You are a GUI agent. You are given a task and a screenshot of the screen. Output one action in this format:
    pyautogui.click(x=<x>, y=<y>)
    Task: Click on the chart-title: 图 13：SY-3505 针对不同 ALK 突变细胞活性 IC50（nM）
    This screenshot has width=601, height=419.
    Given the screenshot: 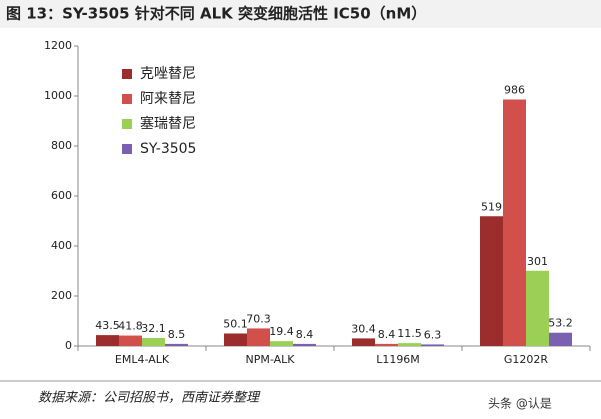 What is the action you would take?
    pyautogui.click(x=216, y=14)
    